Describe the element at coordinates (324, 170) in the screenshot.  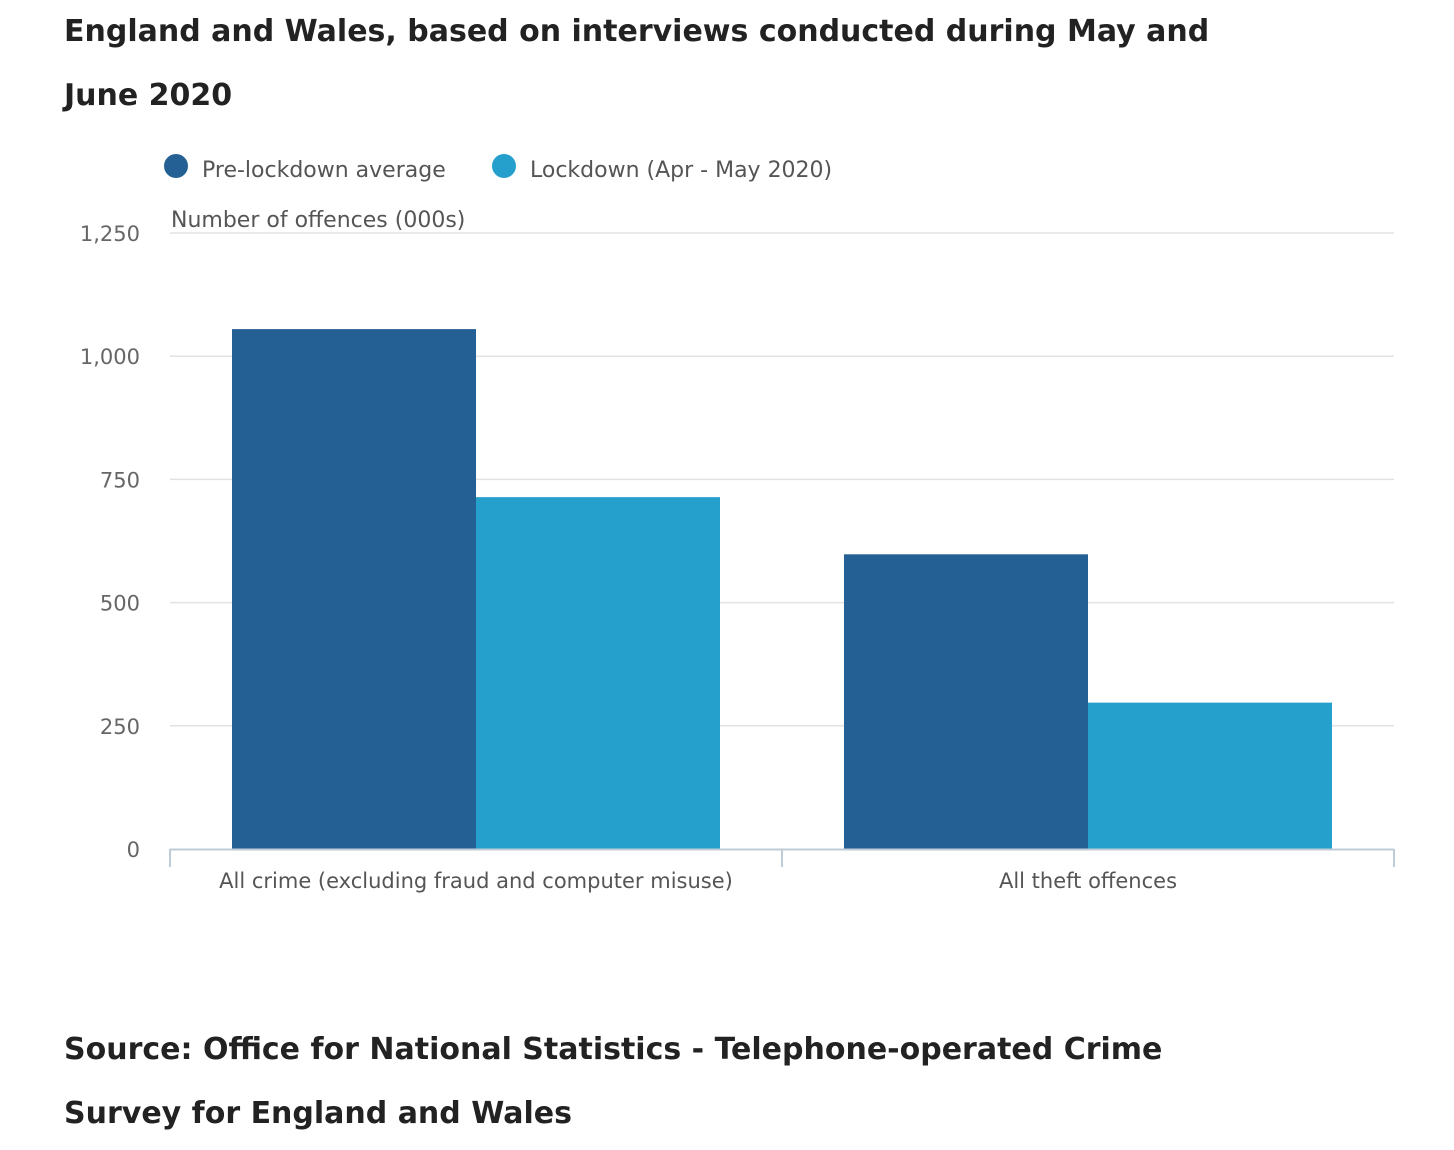
I see `legend-label-0: Pre-lockdown average` at that location.